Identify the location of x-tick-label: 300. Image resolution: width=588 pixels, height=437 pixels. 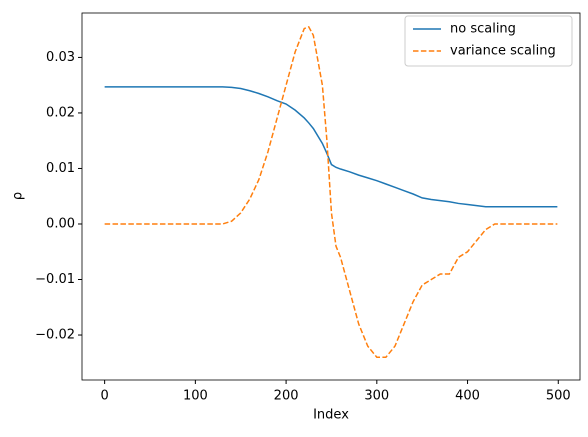
(376, 396).